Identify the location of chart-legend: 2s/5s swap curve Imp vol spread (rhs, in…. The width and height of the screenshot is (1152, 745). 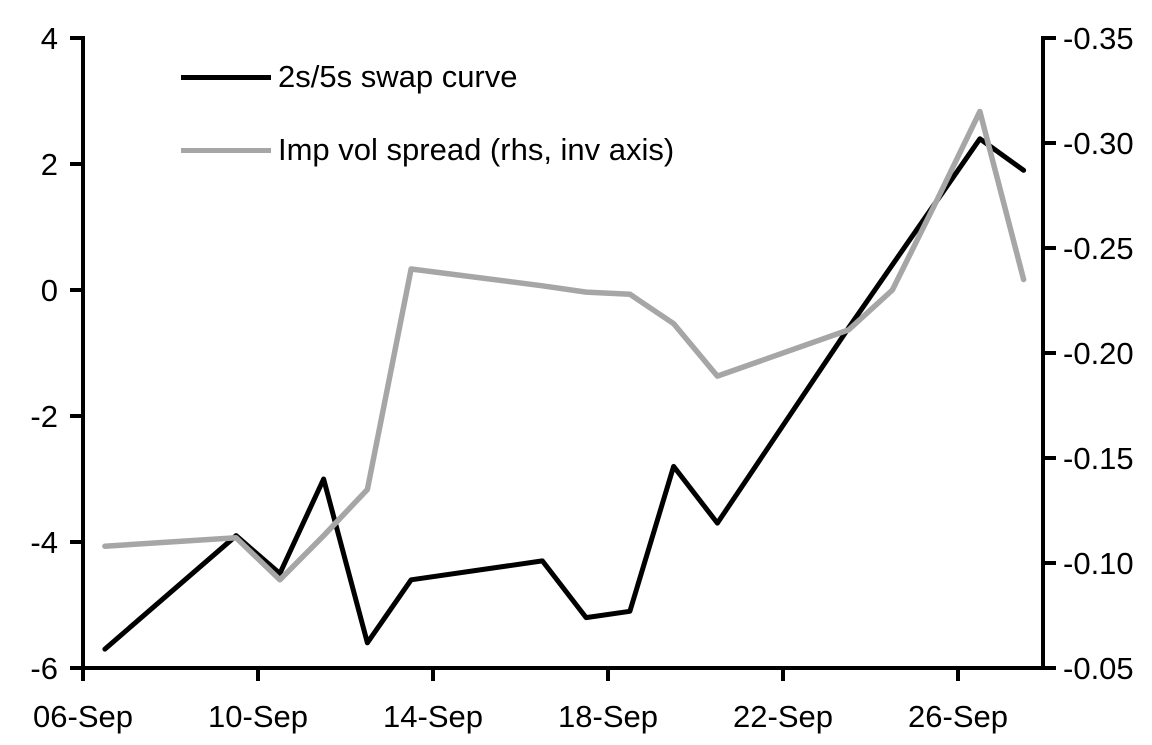
(427, 113).